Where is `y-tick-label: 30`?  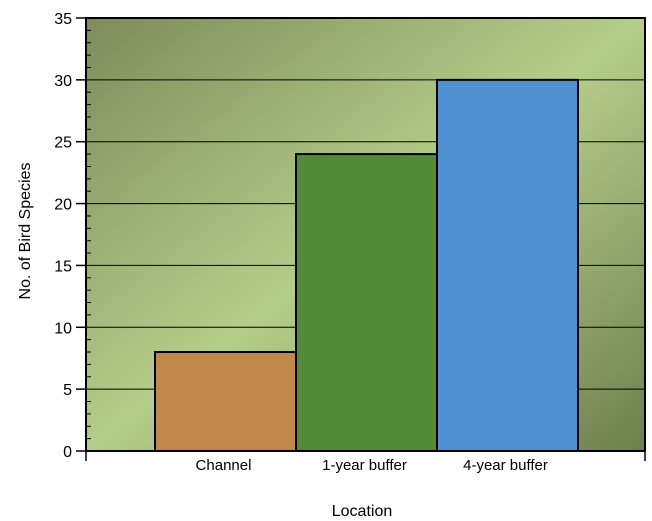
y-tick-label: 30 is located at coordinates (63, 81).